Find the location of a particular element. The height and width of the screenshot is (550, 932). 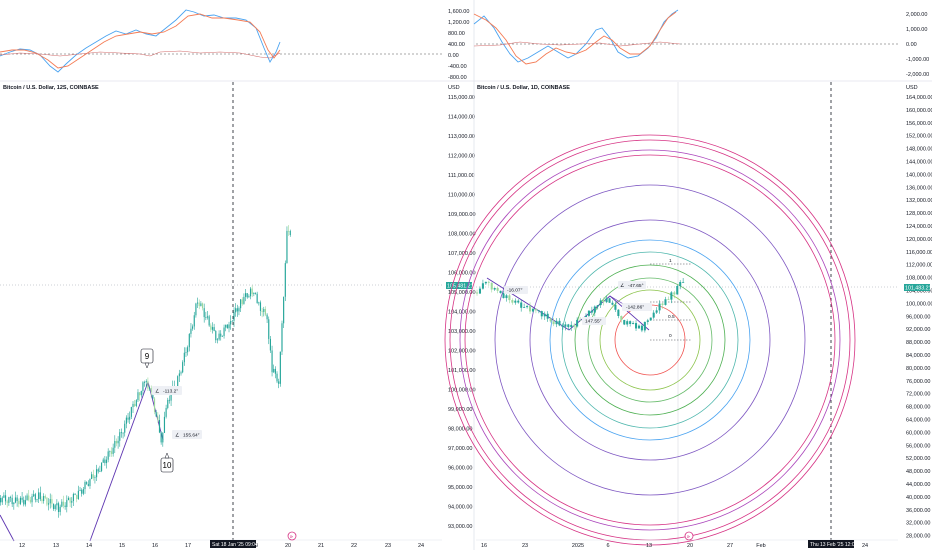

left-price-tick: 109,000.00 is located at coordinates (462, 215).